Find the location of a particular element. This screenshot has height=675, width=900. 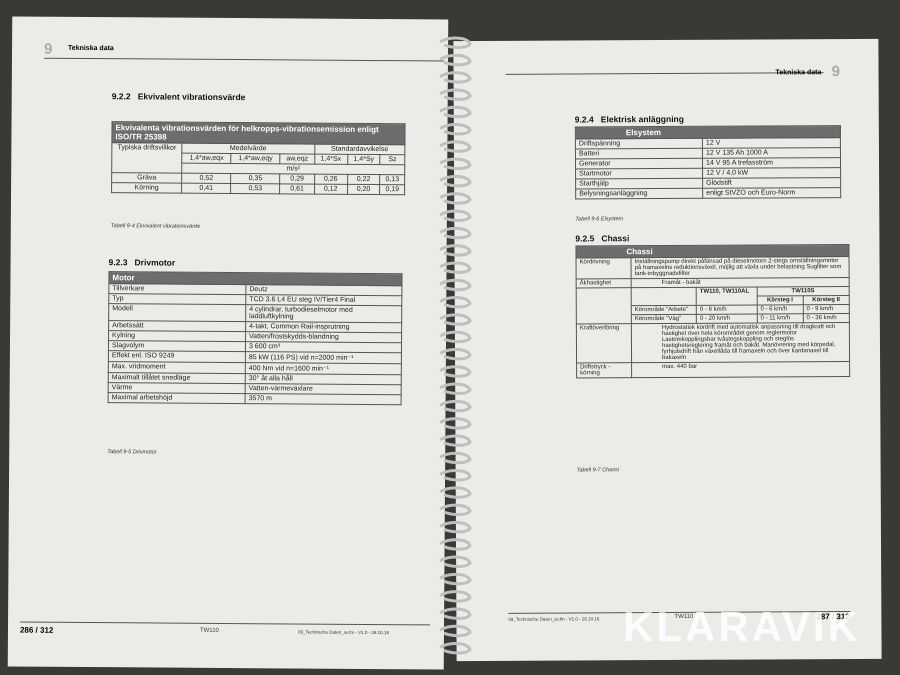

row-label: Driftspänning is located at coordinates (639, 143).